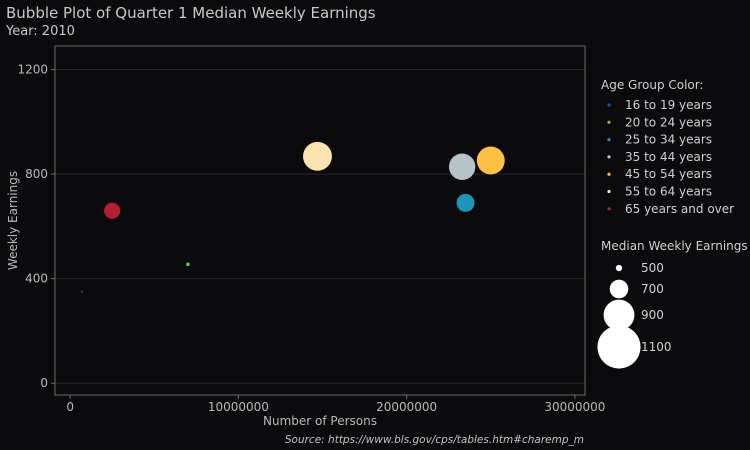  Describe the element at coordinates (44, 383) in the screenshot. I see `y-tick-label: 0` at that location.